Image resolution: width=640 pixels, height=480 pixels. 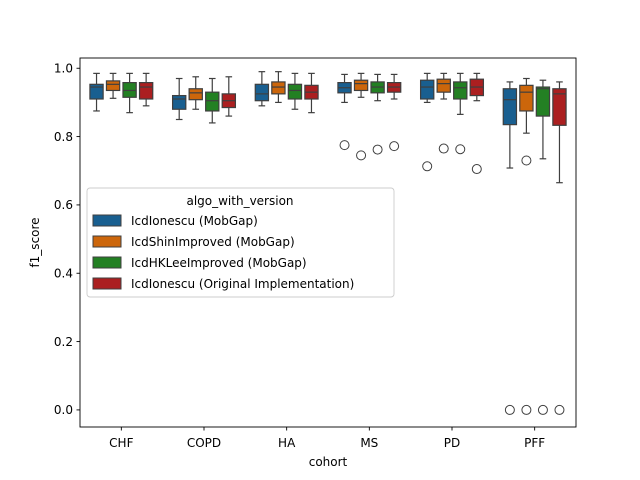 I want to click on y-tick-label: 0.2, so click(x=63, y=342).